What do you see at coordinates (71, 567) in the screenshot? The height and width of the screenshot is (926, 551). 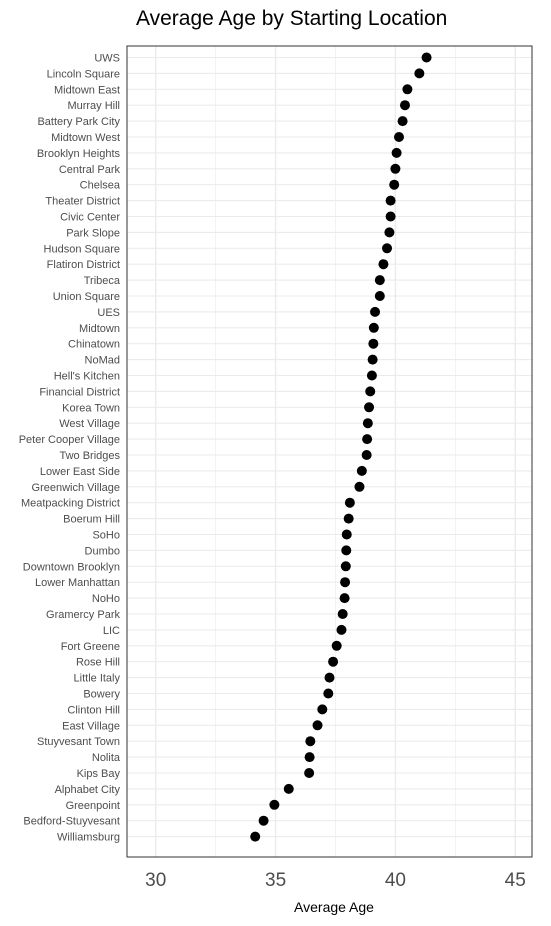 I see `y-tick-label: Downtown Brooklyn` at bounding box center [71, 567].